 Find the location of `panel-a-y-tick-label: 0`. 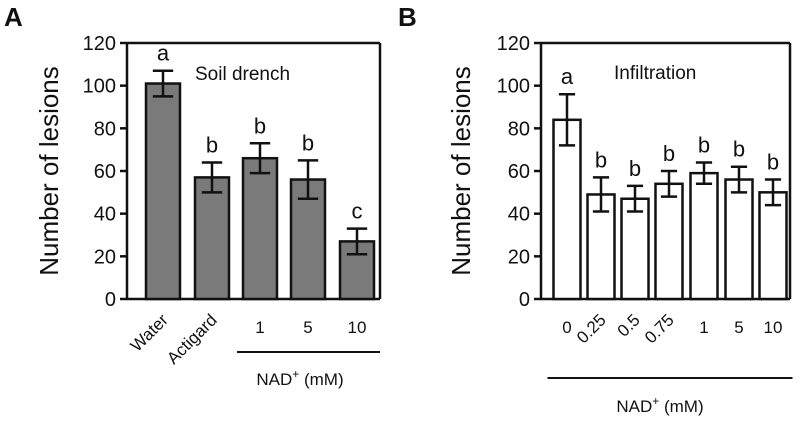

panel-a-y-tick-label: 0 is located at coordinates (110, 300).